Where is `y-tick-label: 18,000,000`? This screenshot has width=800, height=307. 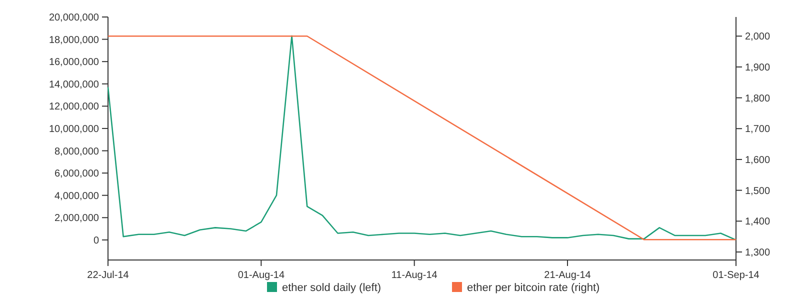
y-tick-label: 18,000,000 is located at coordinates (74, 40).